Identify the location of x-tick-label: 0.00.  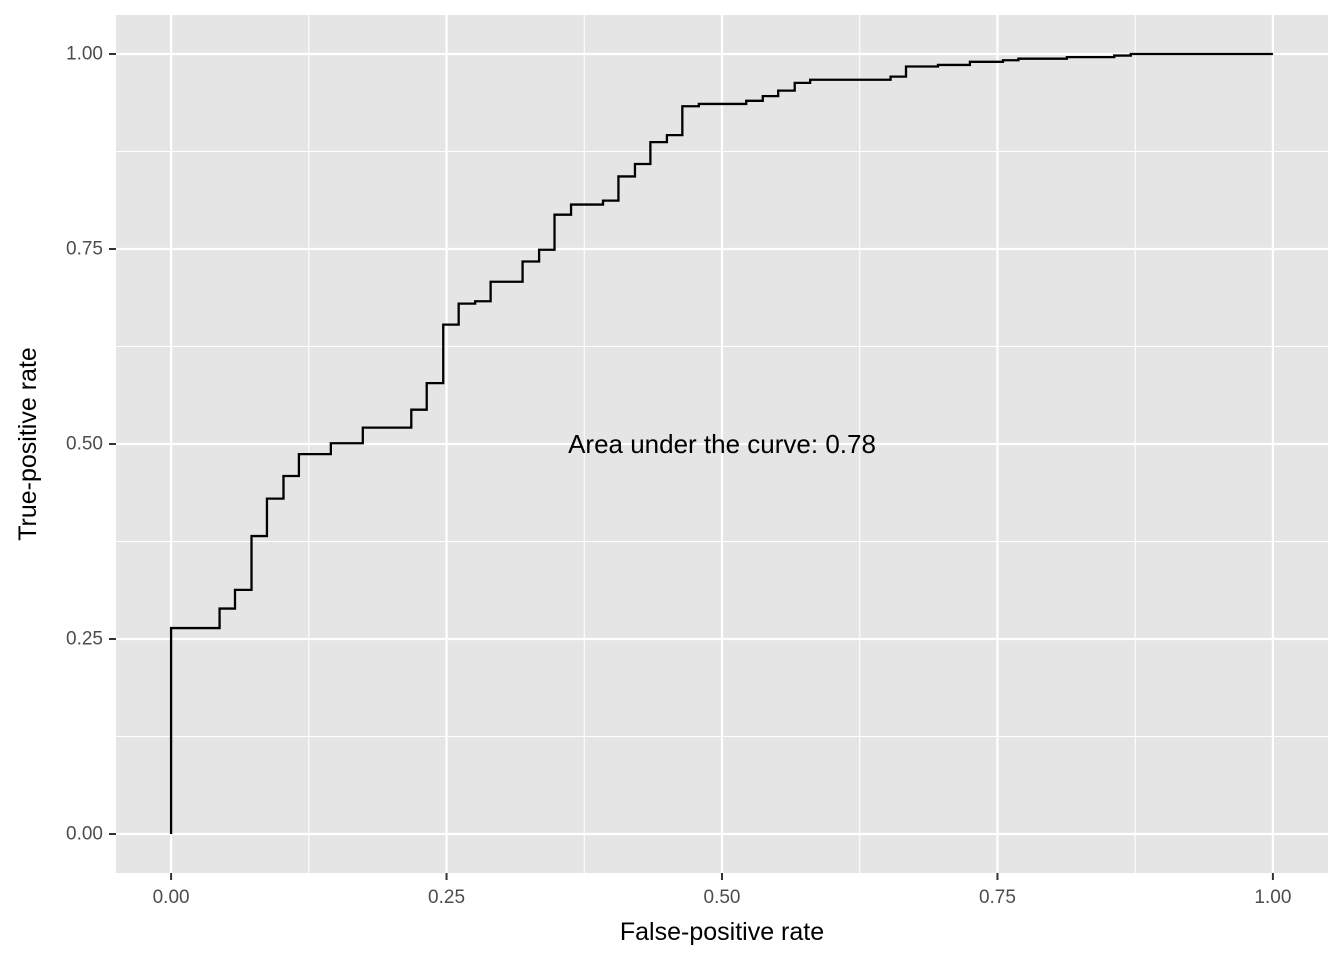
(171, 897).